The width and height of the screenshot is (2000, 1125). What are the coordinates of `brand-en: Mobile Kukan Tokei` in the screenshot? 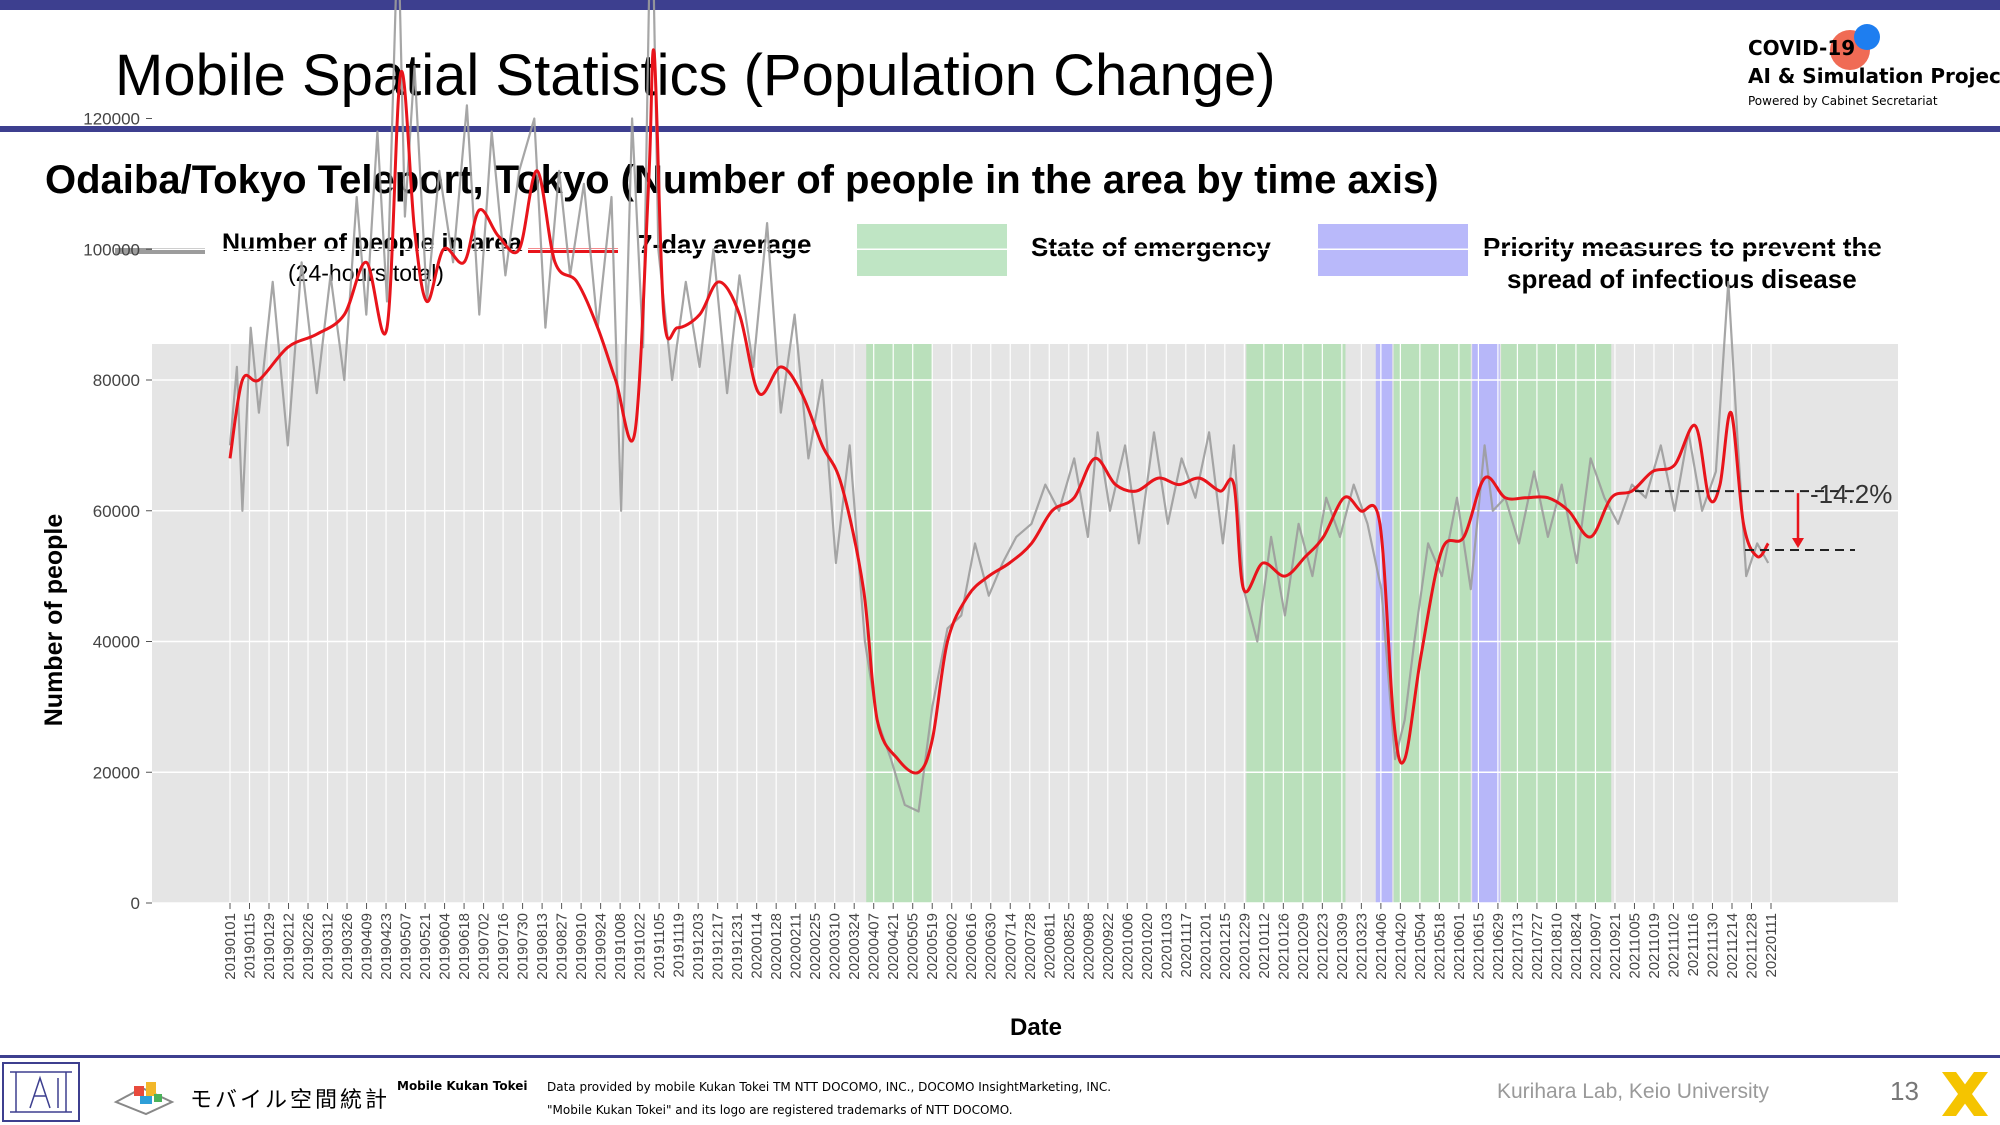 It's located at (462, 1086).